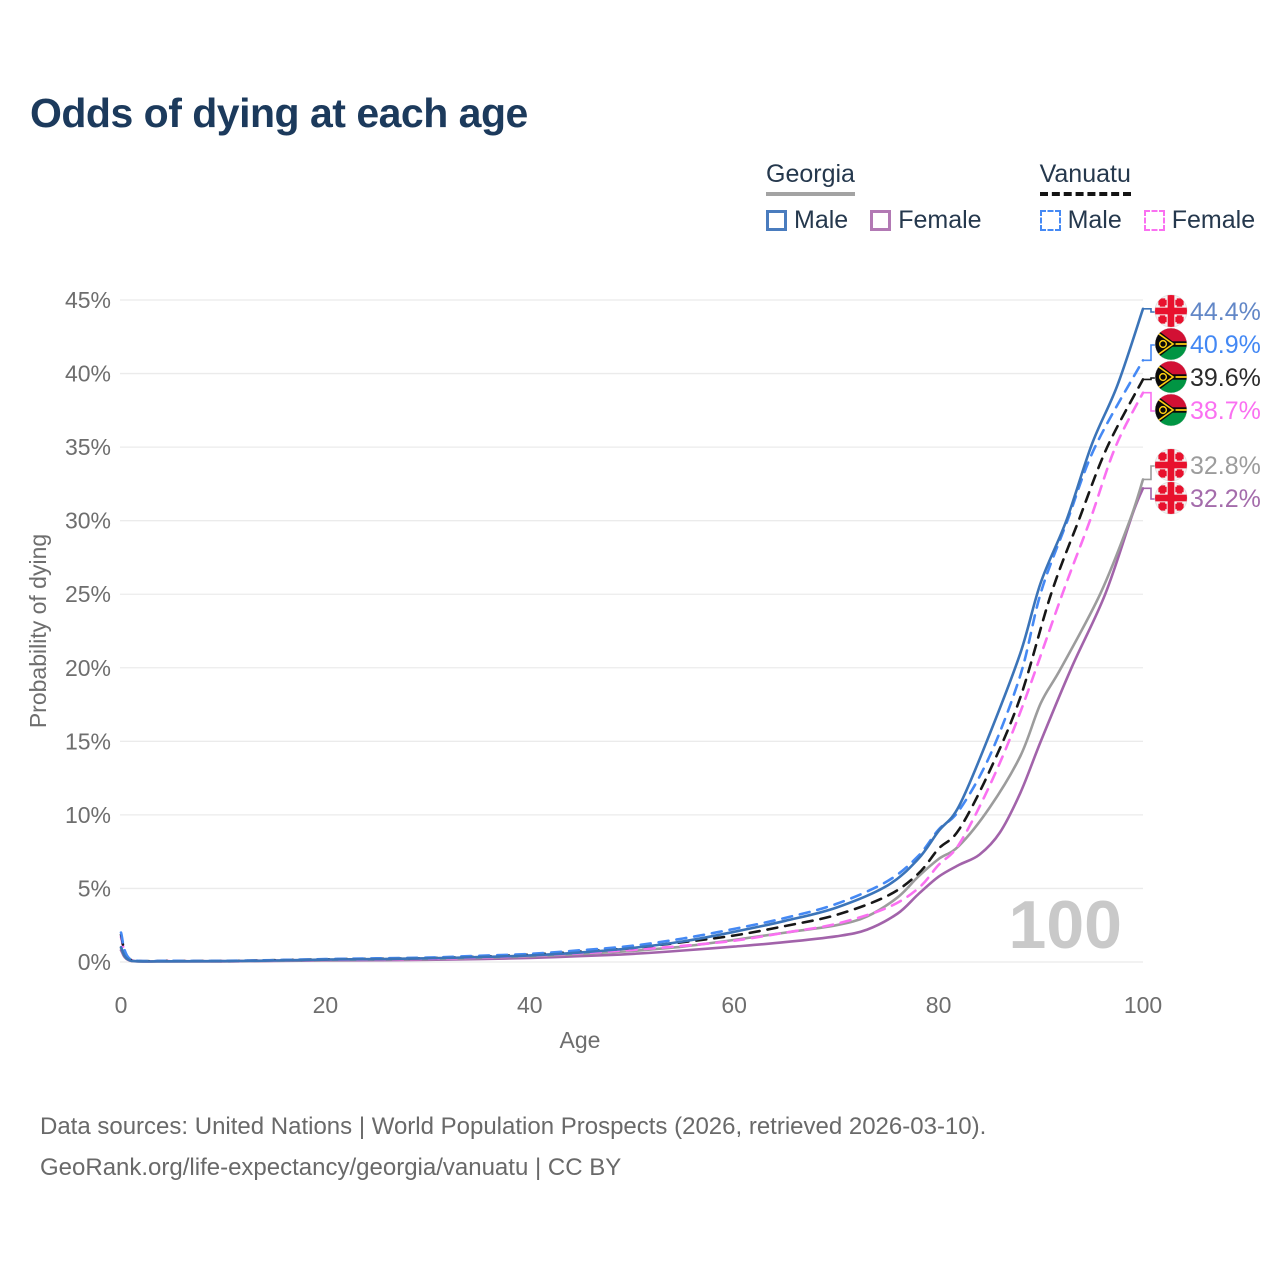 Image resolution: width=1280 pixels, height=1280 pixels. I want to click on legend-item-georgia-male: Male, so click(807, 220).